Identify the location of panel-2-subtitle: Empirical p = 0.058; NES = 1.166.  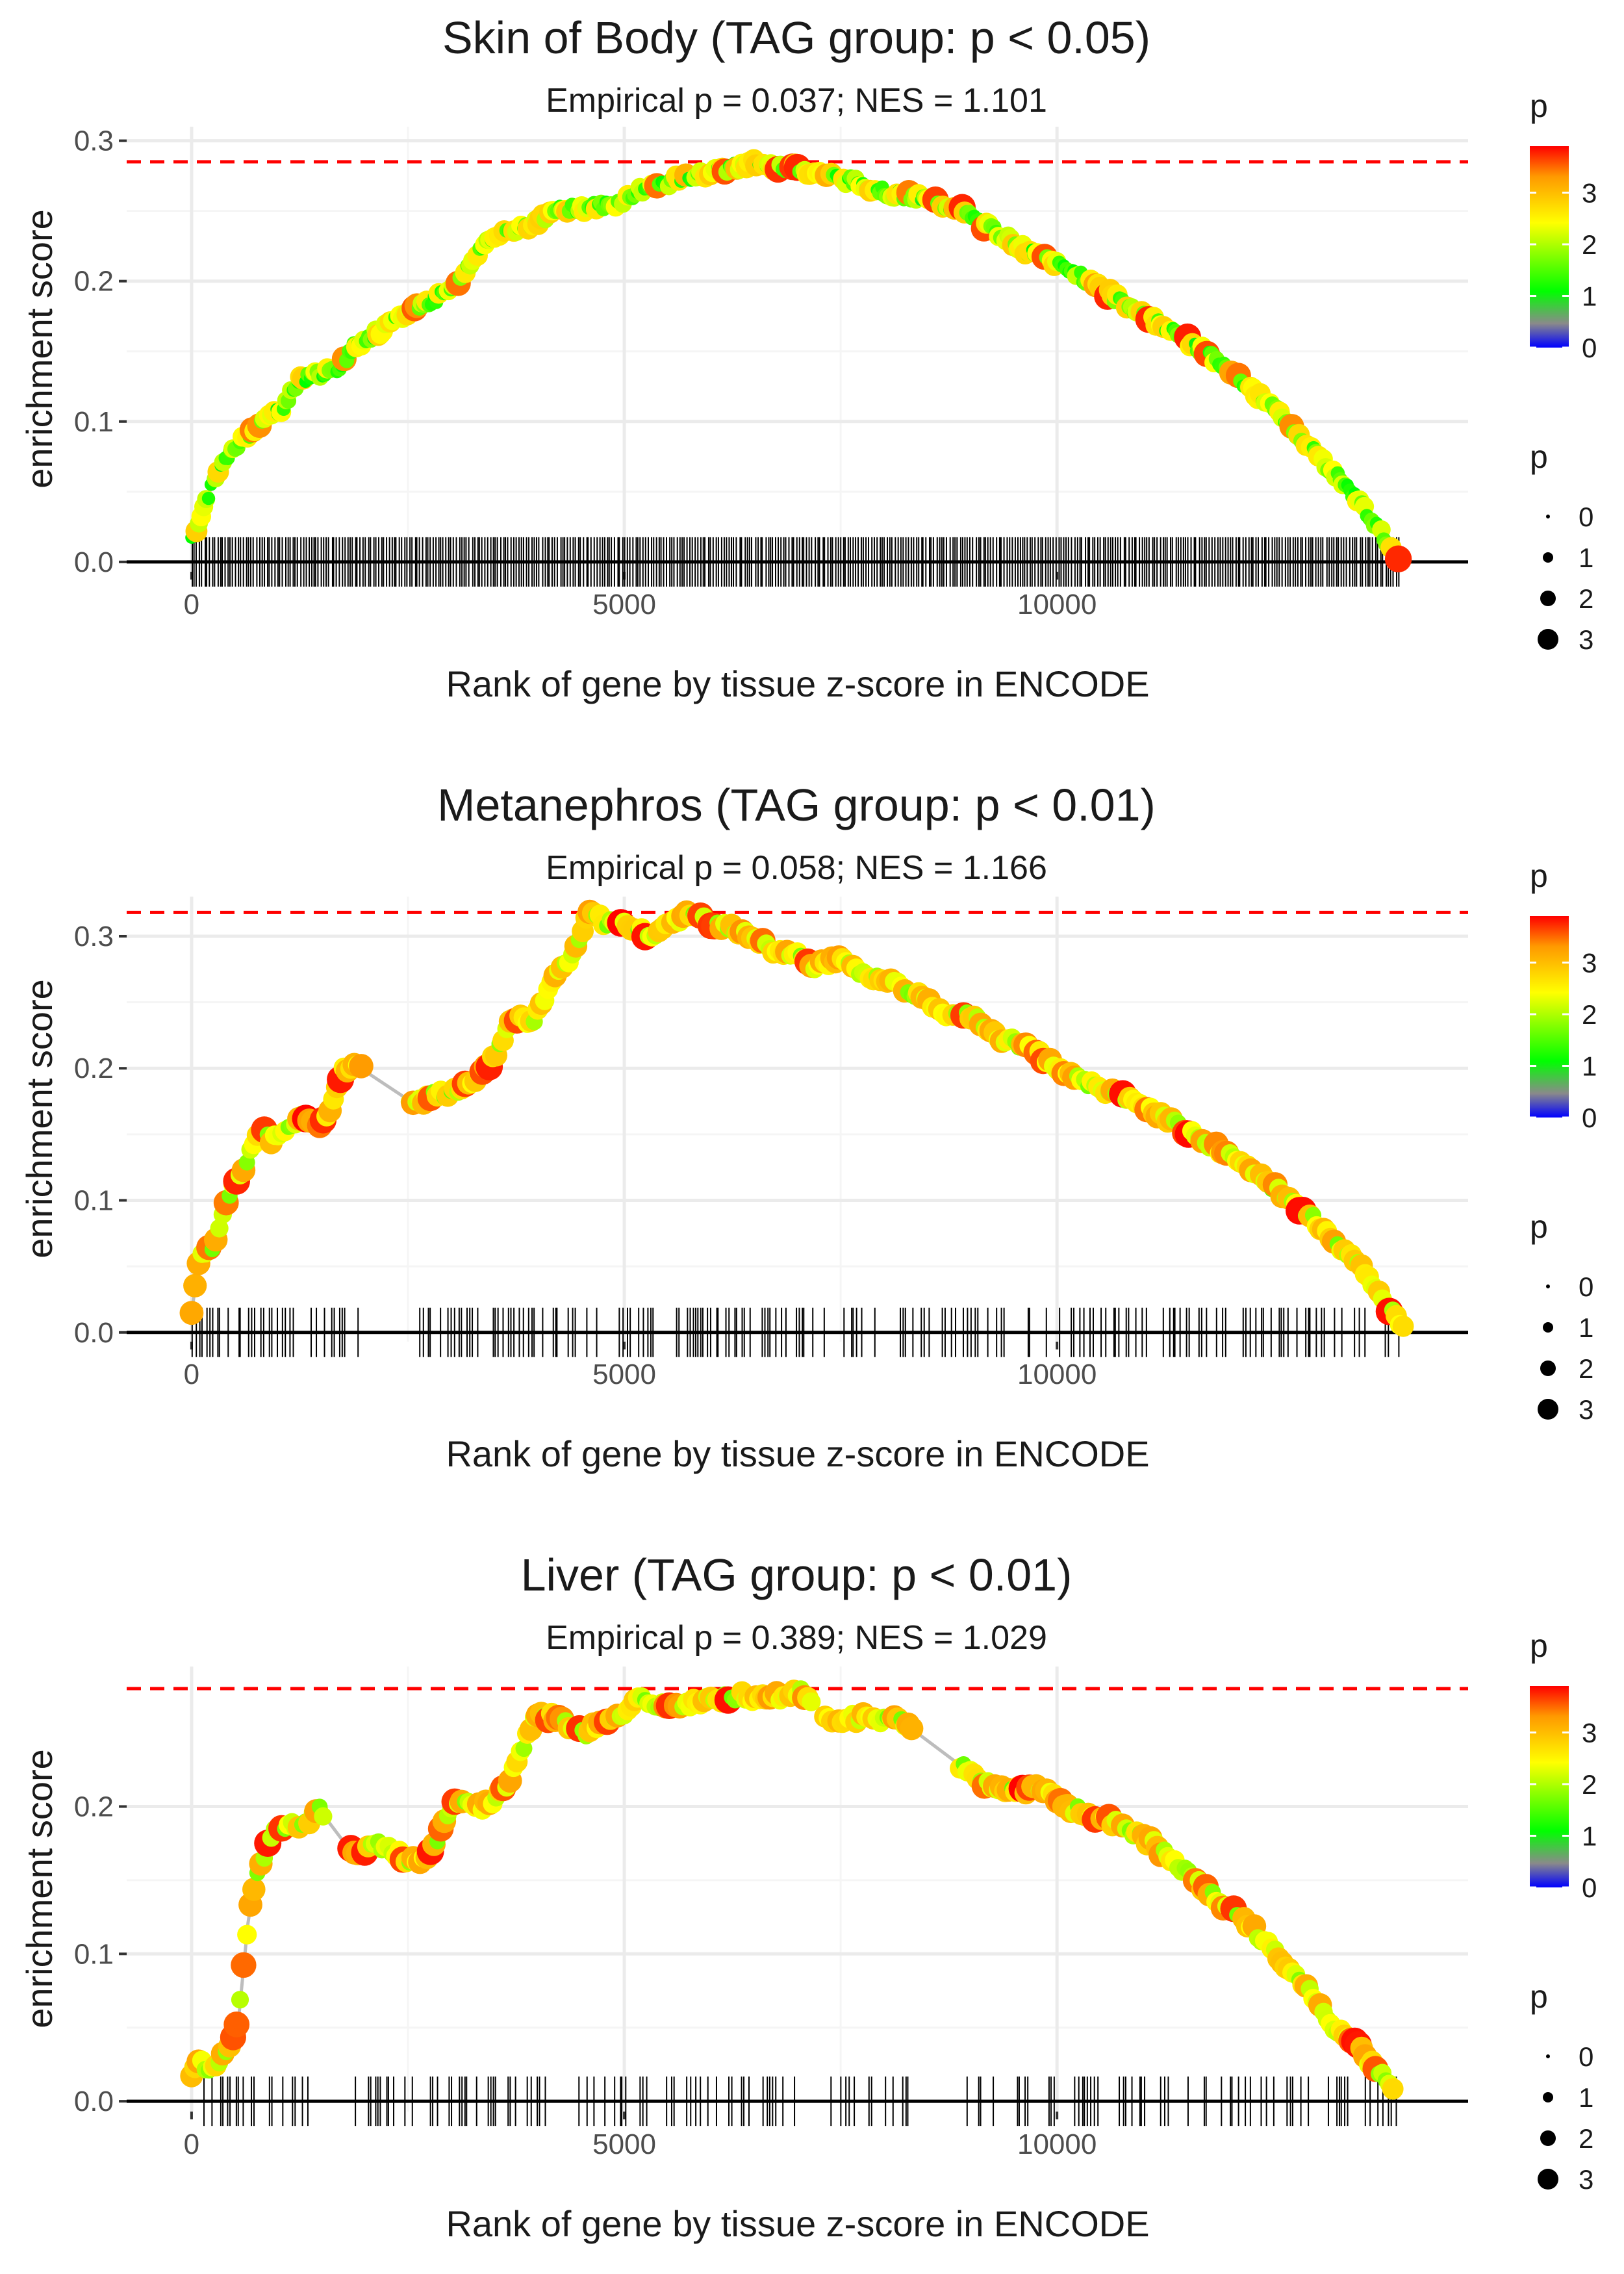
(796, 868).